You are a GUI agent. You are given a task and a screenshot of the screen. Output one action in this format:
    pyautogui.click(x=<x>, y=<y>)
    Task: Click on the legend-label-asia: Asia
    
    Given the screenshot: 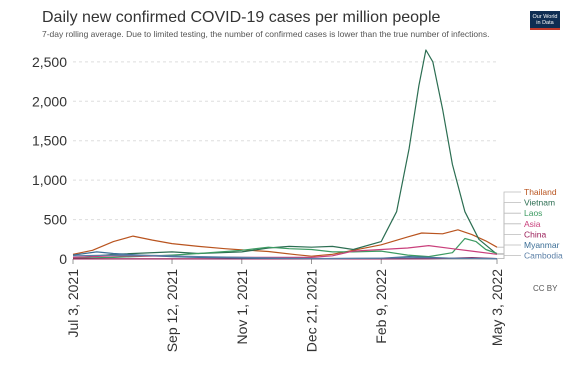 What is the action you would take?
    pyautogui.click(x=532, y=224)
    